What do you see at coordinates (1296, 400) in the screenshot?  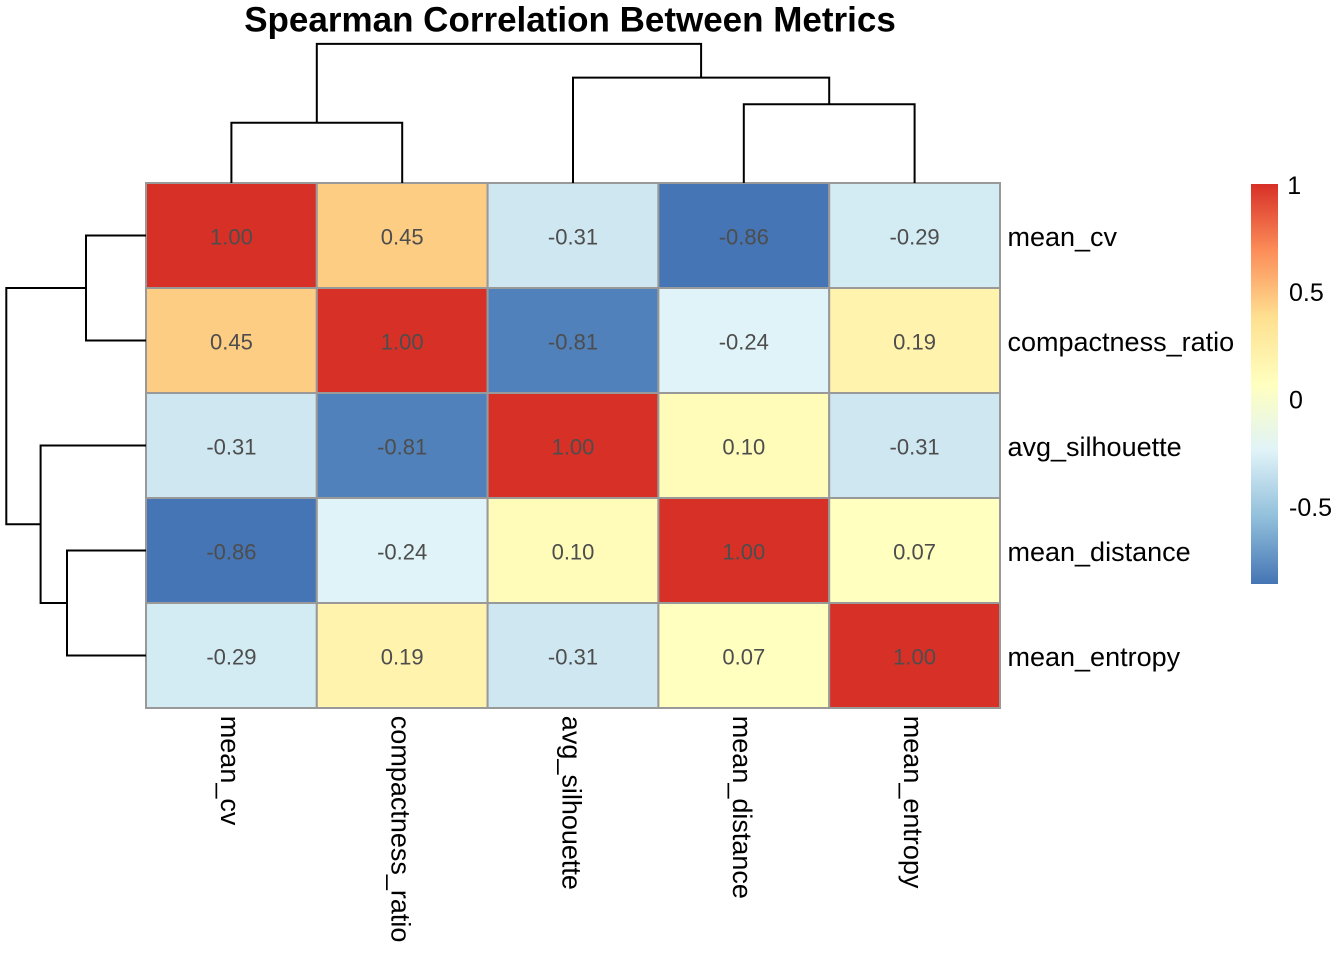 I see `svg-text: 0` at bounding box center [1296, 400].